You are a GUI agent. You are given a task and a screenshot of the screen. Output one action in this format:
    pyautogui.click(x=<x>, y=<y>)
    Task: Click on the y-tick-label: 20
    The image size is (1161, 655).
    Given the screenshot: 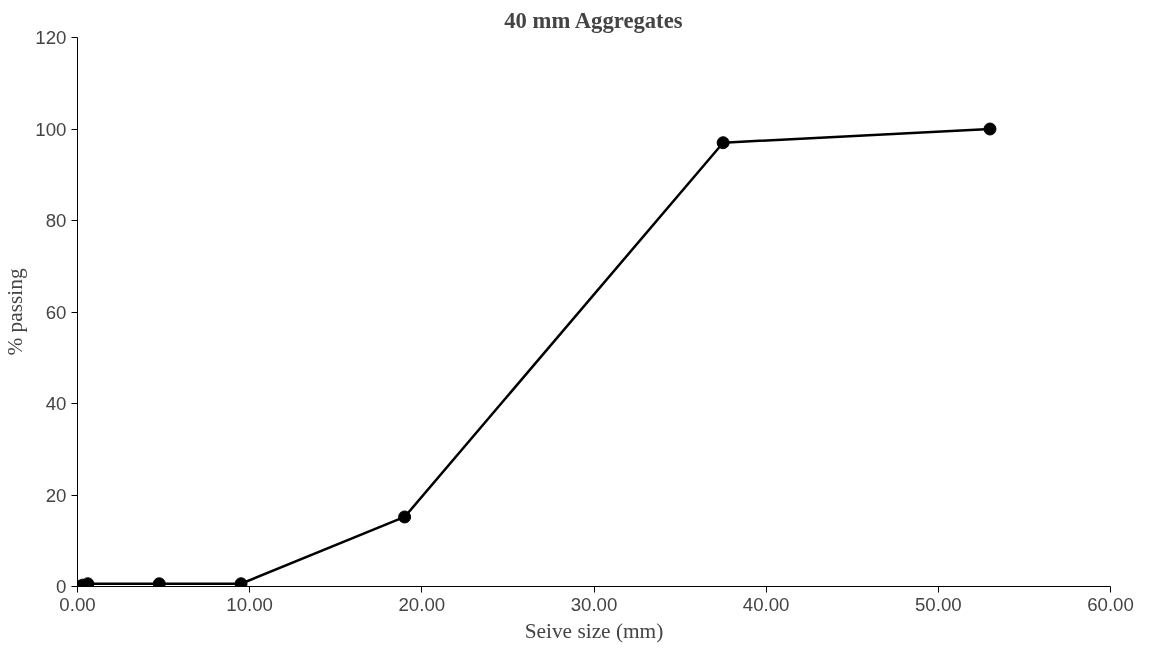 What is the action you would take?
    pyautogui.click(x=56, y=495)
    